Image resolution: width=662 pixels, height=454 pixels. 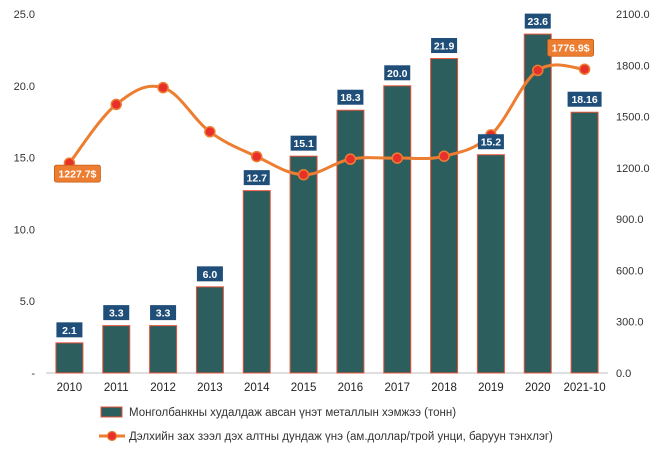 I want to click on bar-data-label: 18.3, so click(x=350, y=97).